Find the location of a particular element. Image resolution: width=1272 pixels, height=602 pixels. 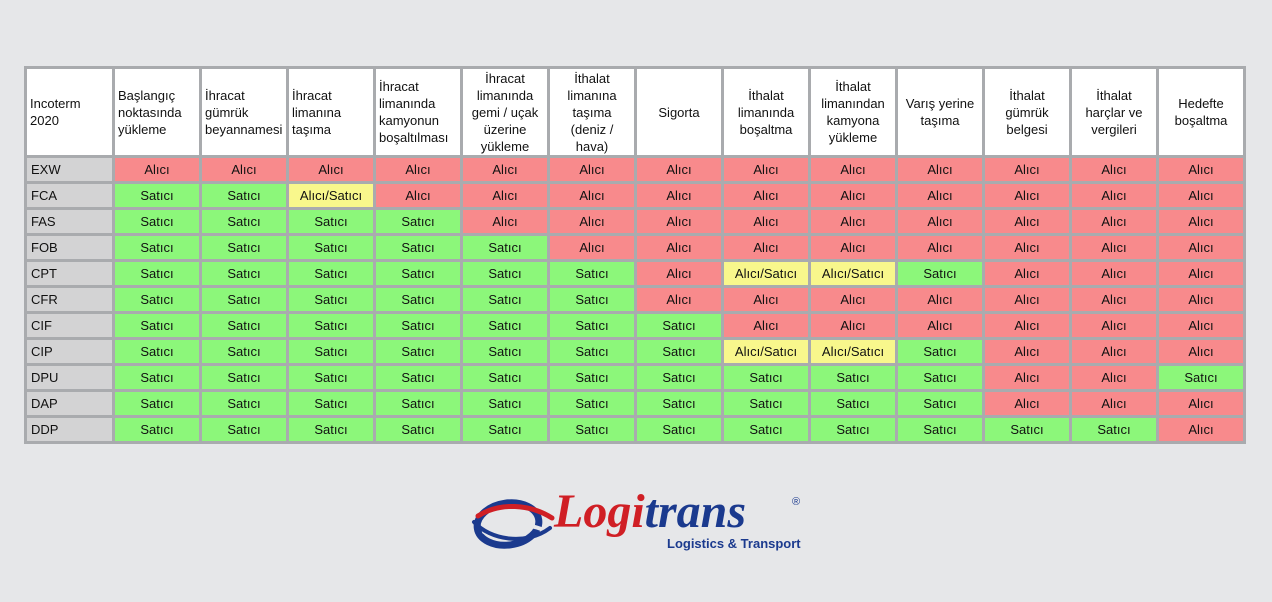

incoterm-code: DAP is located at coordinates (69, 403).